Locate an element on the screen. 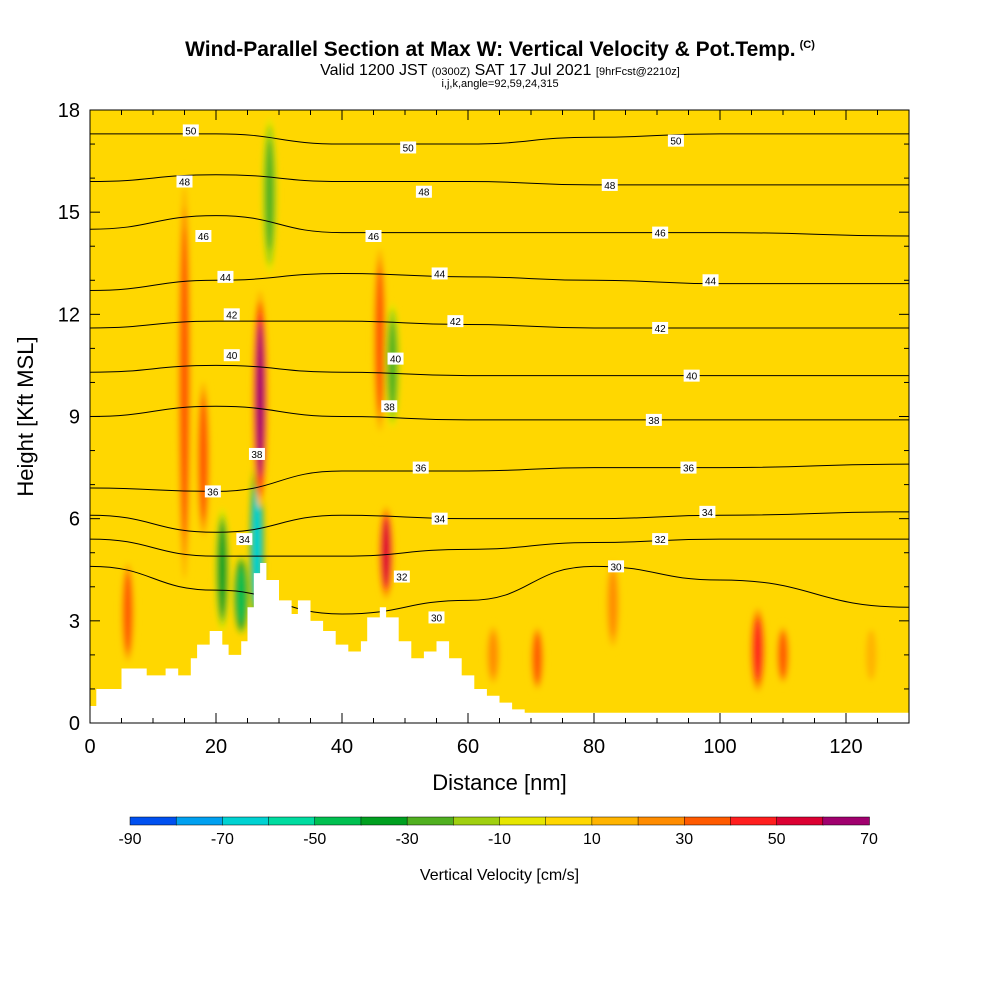 This screenshot has height=1000, width=1000. colorbar-tick-label: 10 is located at coordinates (592, 839).